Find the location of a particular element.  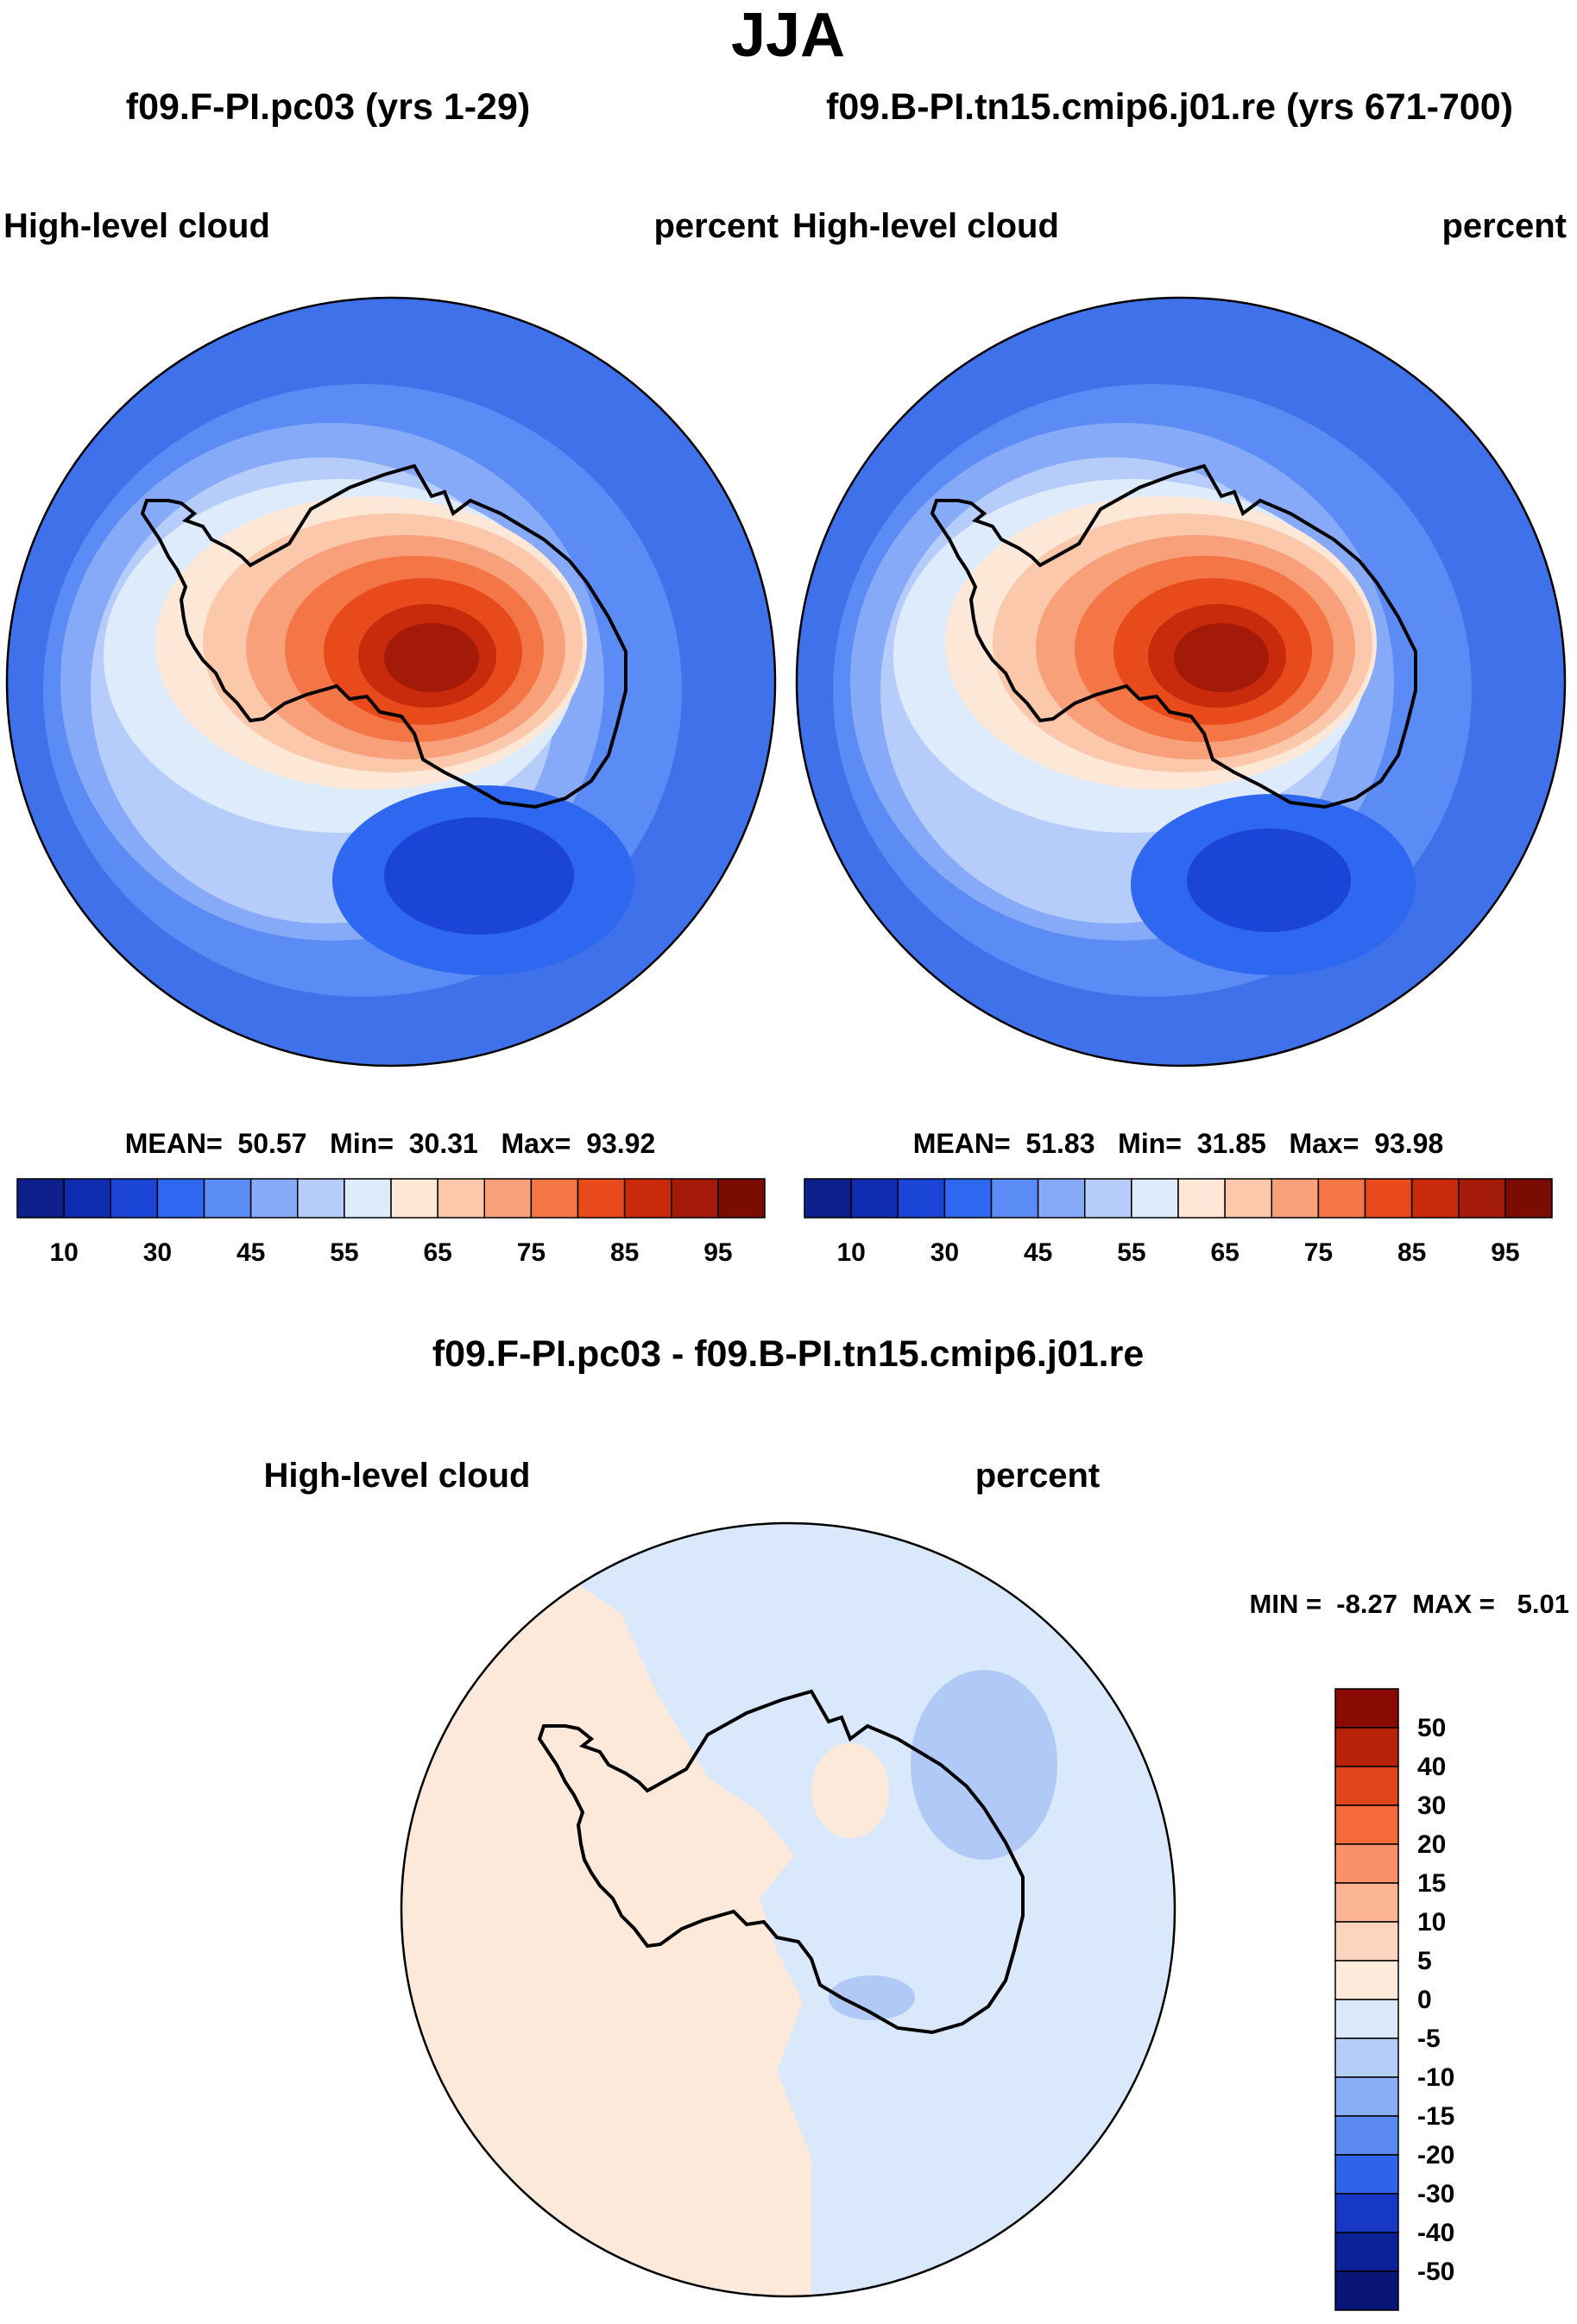

max-label: Max= is located at coordinates (1324, 1143).